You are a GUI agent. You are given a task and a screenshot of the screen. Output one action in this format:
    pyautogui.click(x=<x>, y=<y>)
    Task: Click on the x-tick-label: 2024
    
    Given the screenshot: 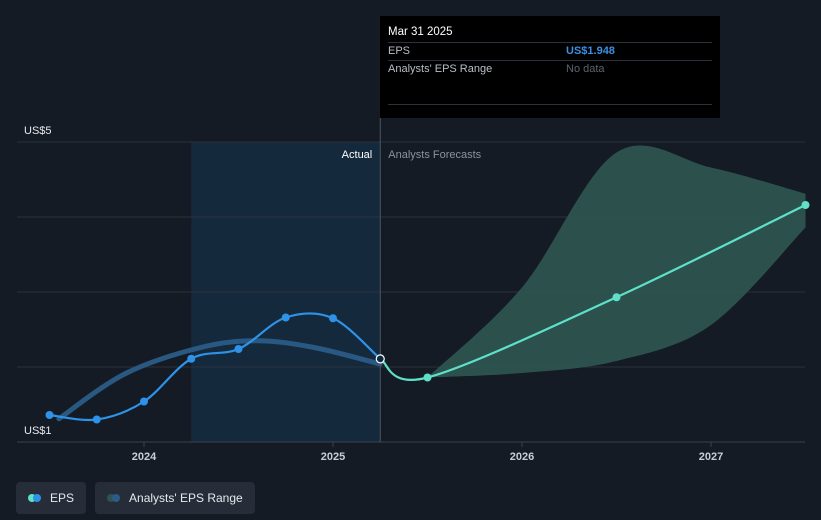 What is the action you would take?
    pyautogui.click(x=144, y=457)
    